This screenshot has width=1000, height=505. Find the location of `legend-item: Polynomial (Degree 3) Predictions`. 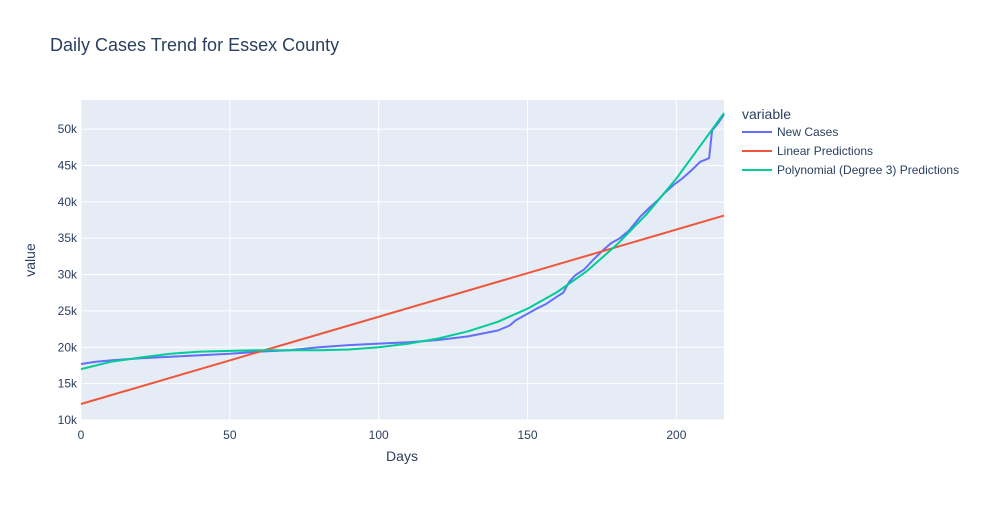

legend-item: Polynomial (Degree 3) Predictions is located at coordinates (850, 170).